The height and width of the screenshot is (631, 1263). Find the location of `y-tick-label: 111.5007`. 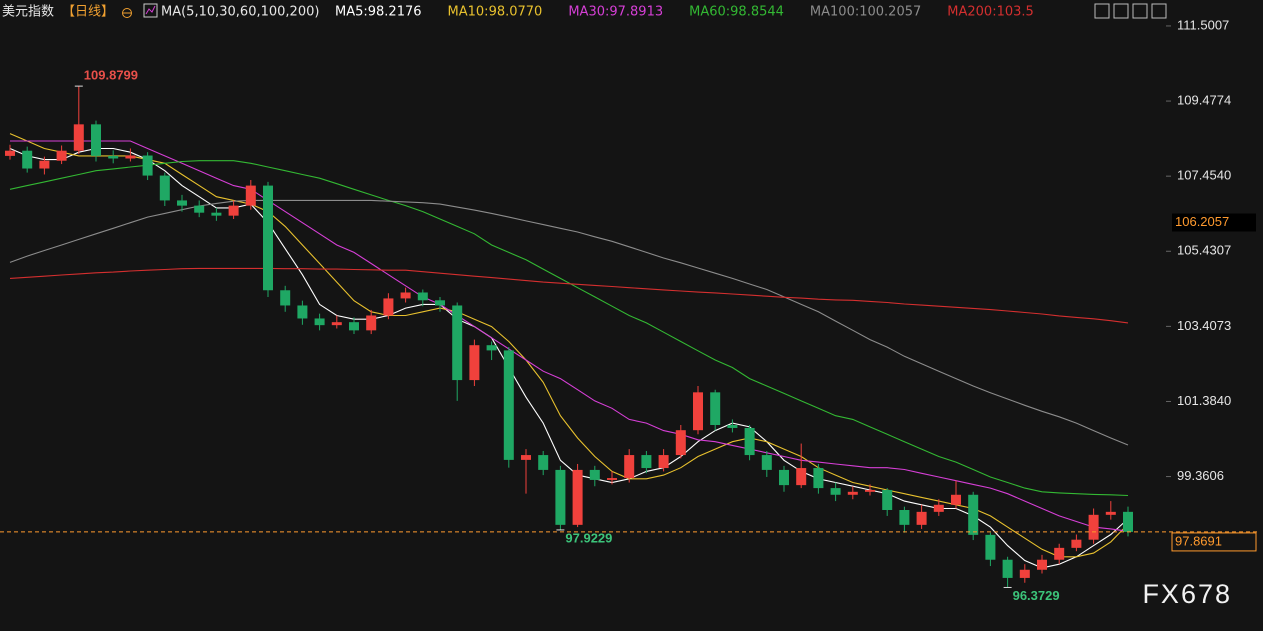

y-tick-label: 111.5007 is located at coordinates (1203, 24).